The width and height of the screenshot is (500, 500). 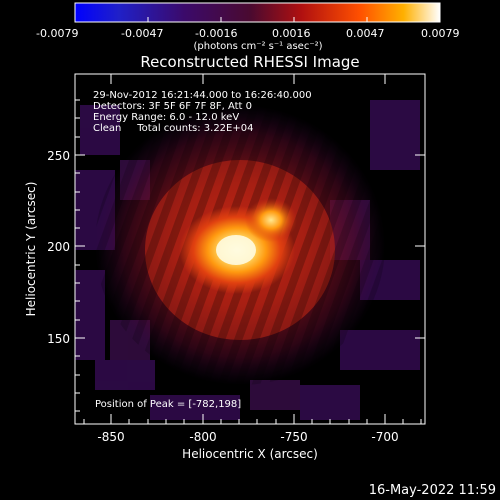 I want to click on y-tick-label: 200, so click(x=58, y=247).